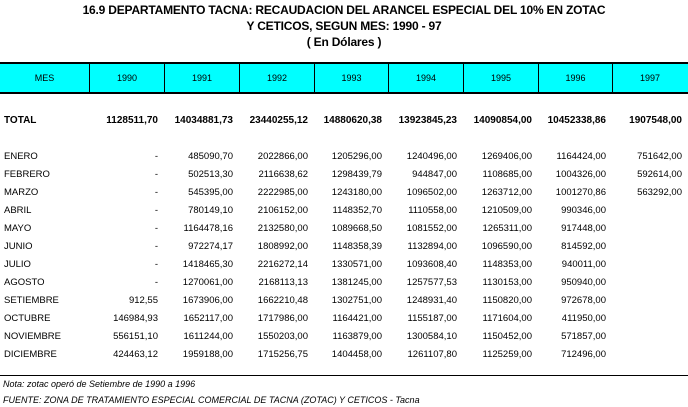 The width and height of the screenshot is (688, 407). Describe the element at coordinates (207, 354) in the screenshot. I see `value-cell-1991: 1959188,00` at that location.